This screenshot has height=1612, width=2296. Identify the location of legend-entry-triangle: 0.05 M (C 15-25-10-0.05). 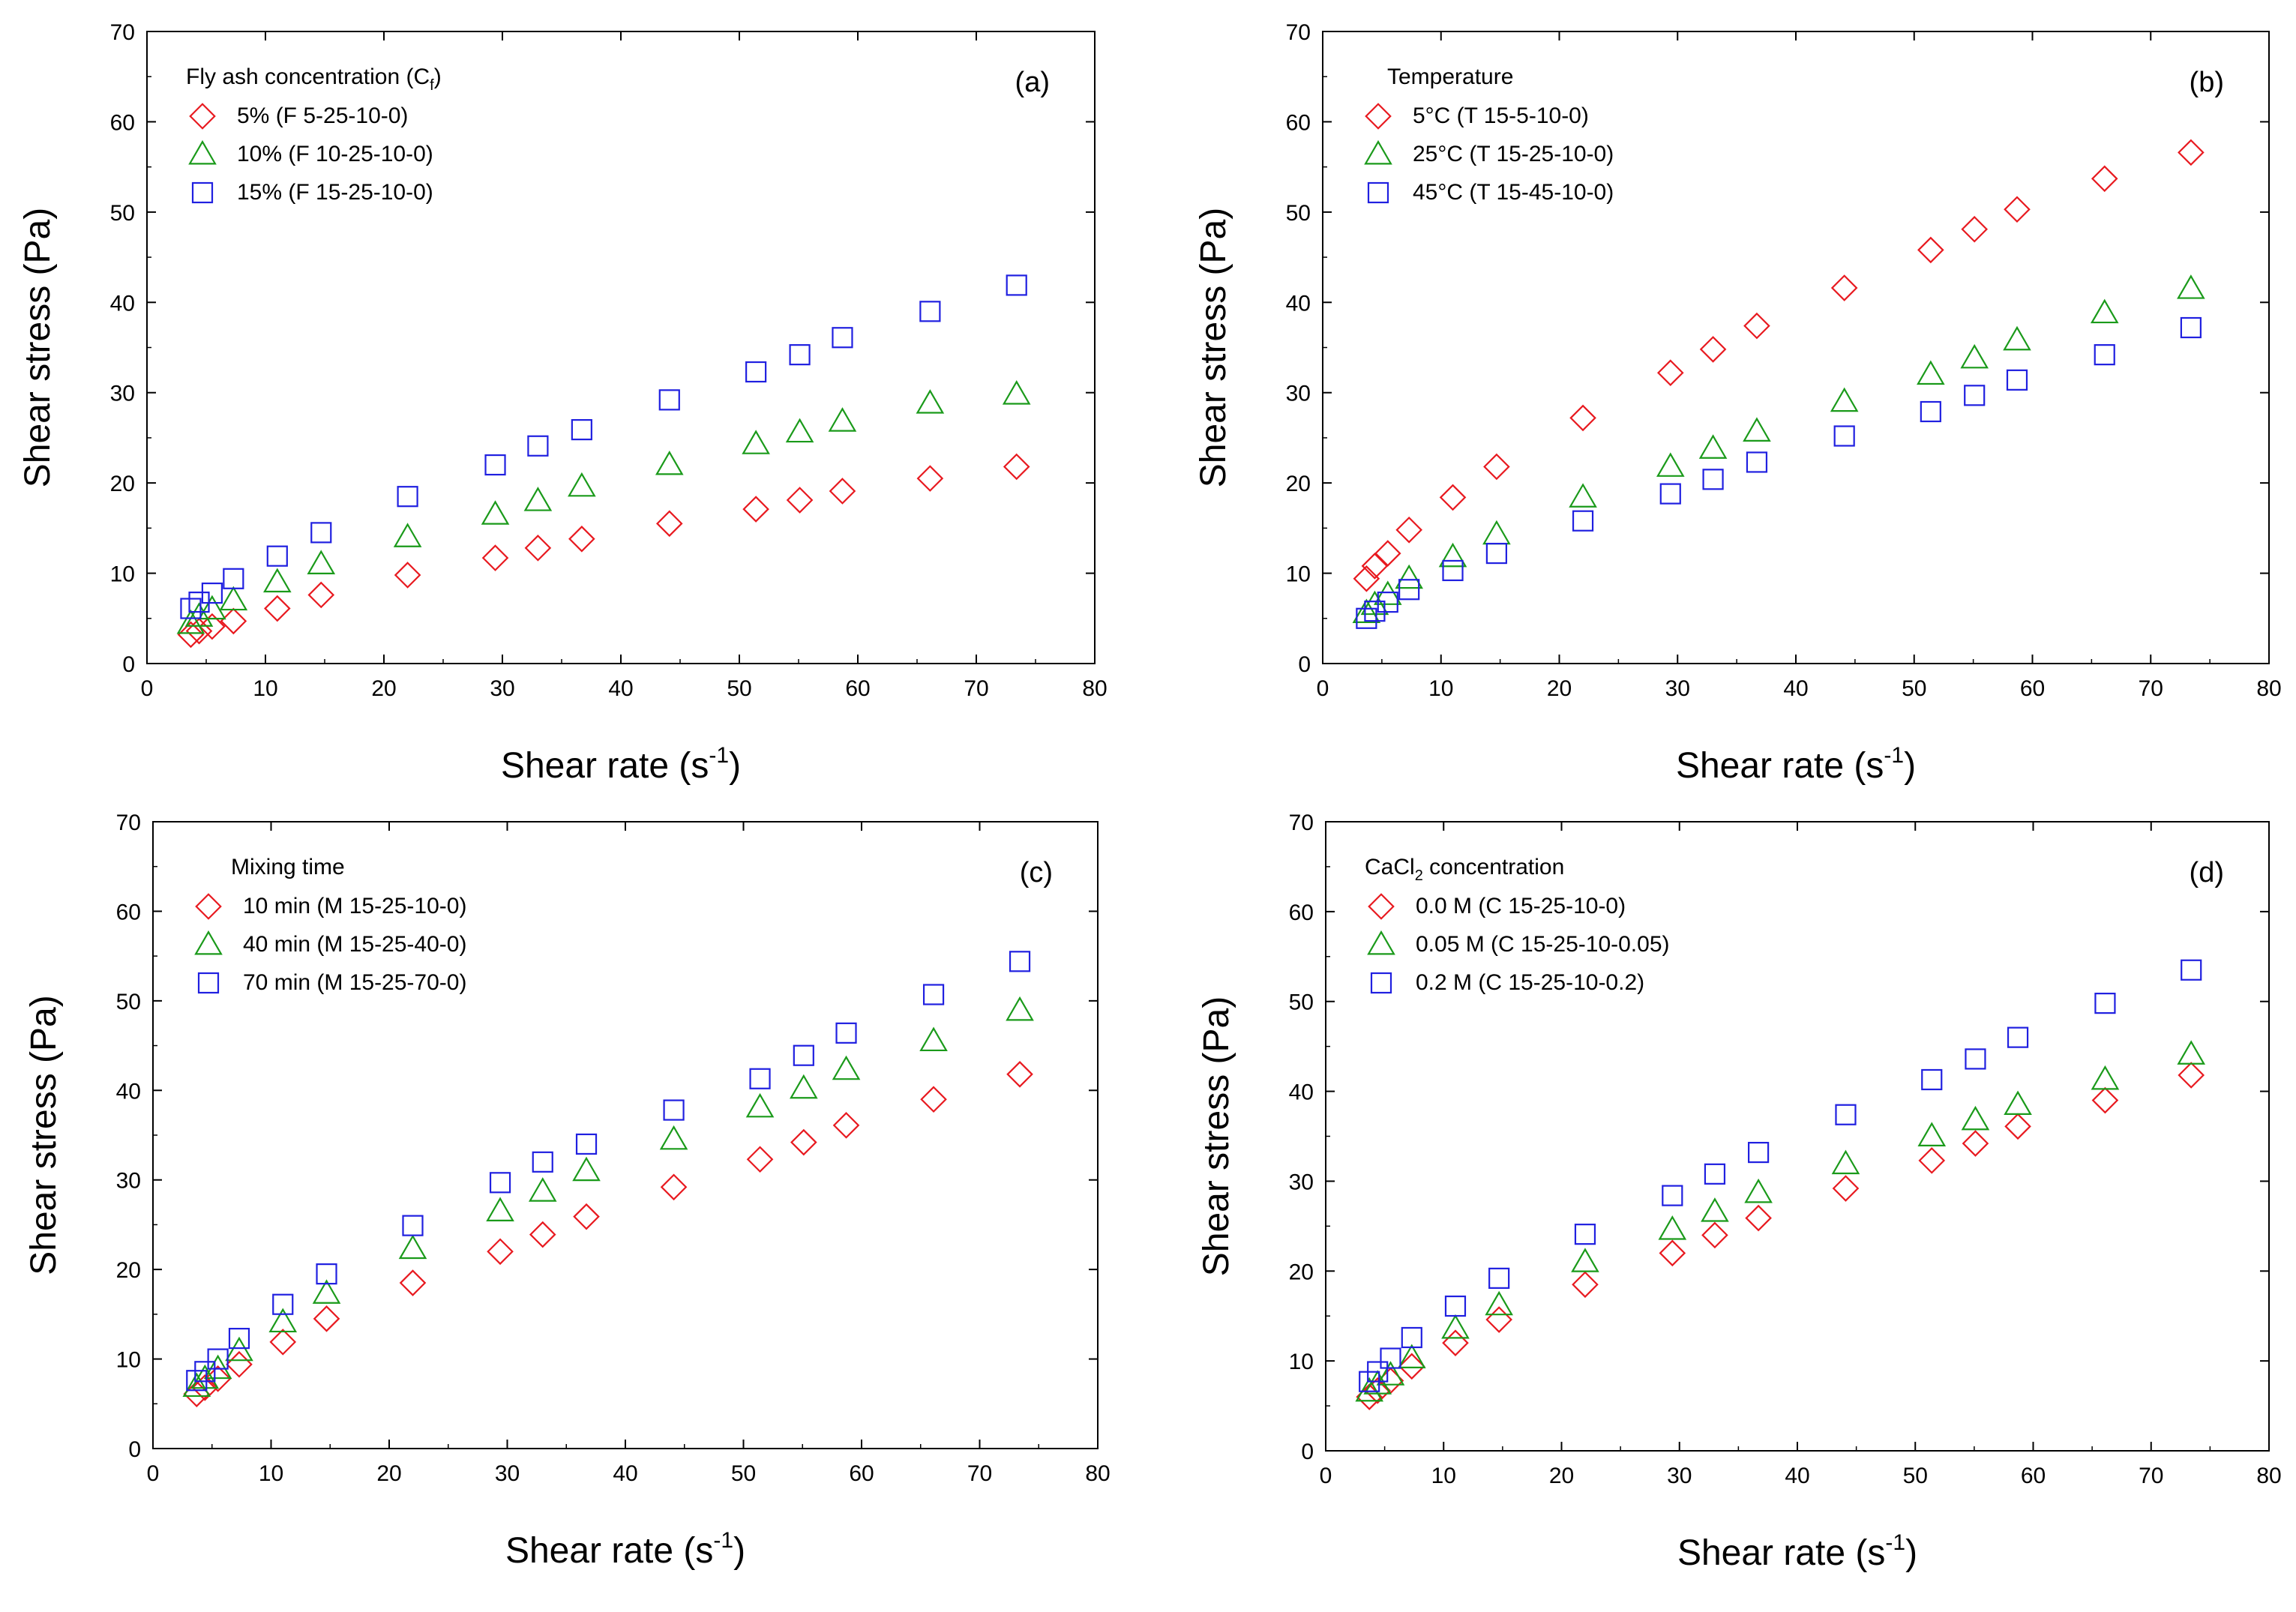
(1518, 943).